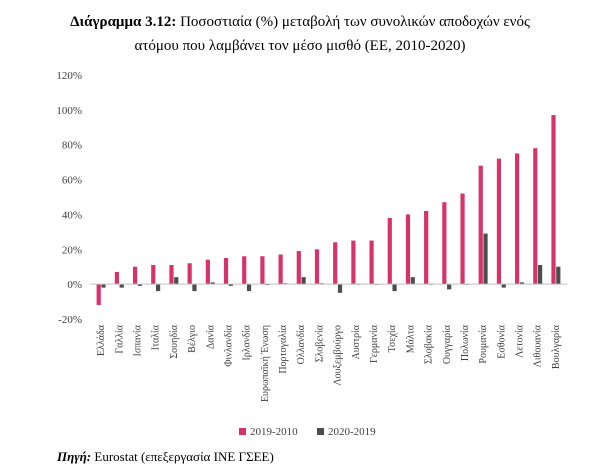 Image resolution: width=600 pixels, height=473 pixels. I want to click on x-tick-label: Μάλτα, so click(410, 338).